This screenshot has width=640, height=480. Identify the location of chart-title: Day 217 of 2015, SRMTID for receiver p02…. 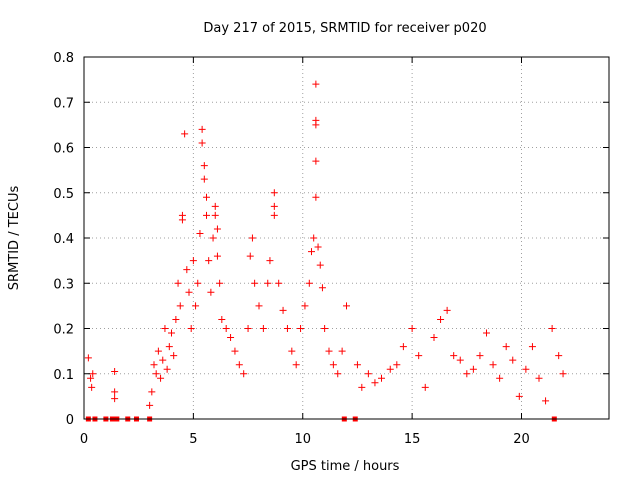
(344, 28).